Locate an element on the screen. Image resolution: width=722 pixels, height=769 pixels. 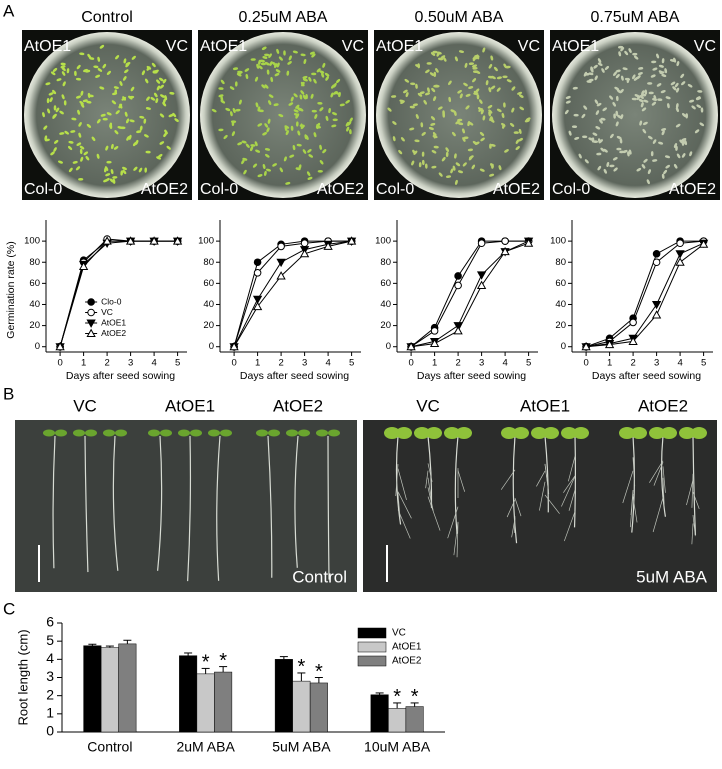
legend-swatch is located at coordinates (372, 647).